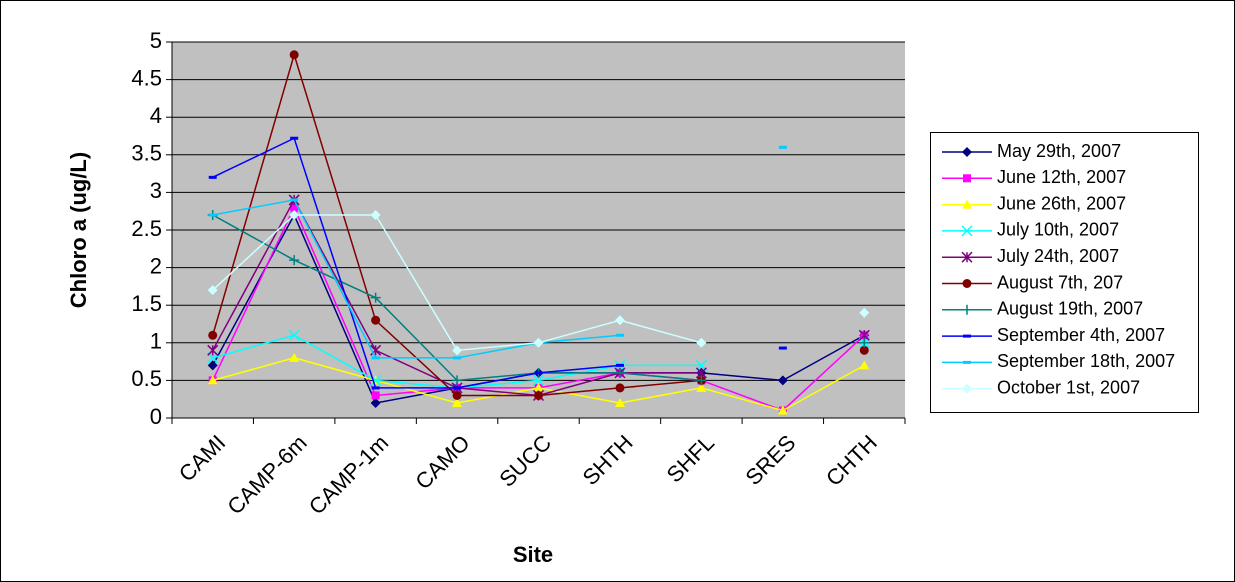 The height and width of the screenshot is (582, 1235). I want to click on y-tick-label: 0, so click(156, 416).